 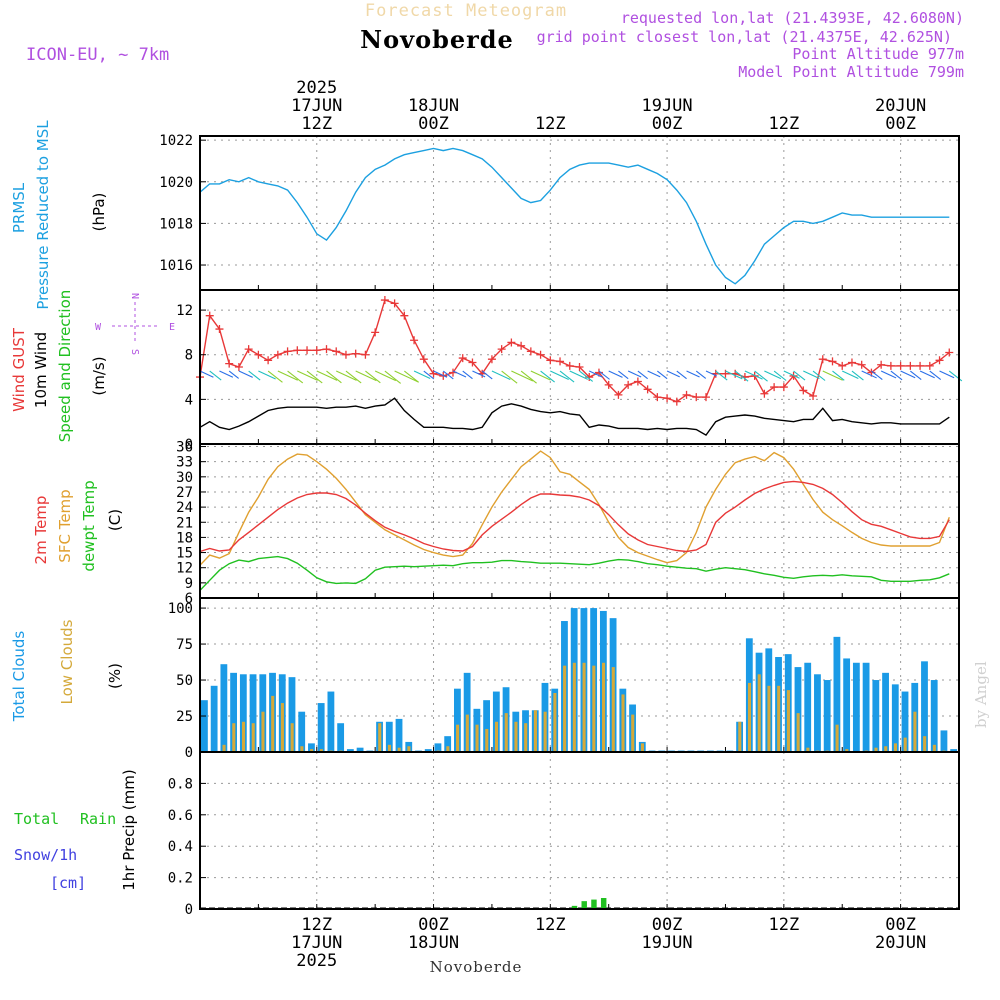 I want to click on pressure-msl-label: Pressure Reduced to MSL, so click(x=43, y=215).